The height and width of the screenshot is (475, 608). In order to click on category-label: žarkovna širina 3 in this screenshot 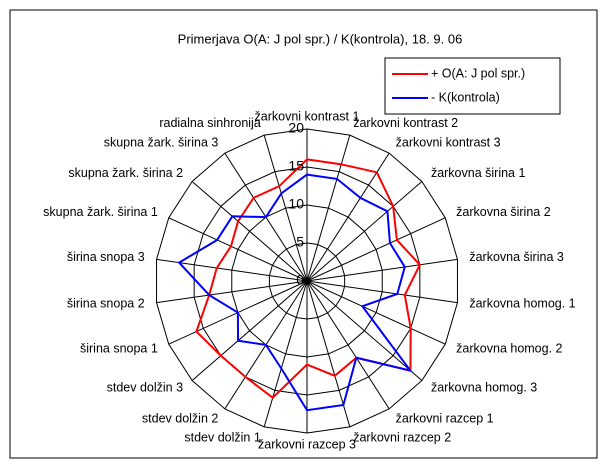, I will do `click(516, 257)`.